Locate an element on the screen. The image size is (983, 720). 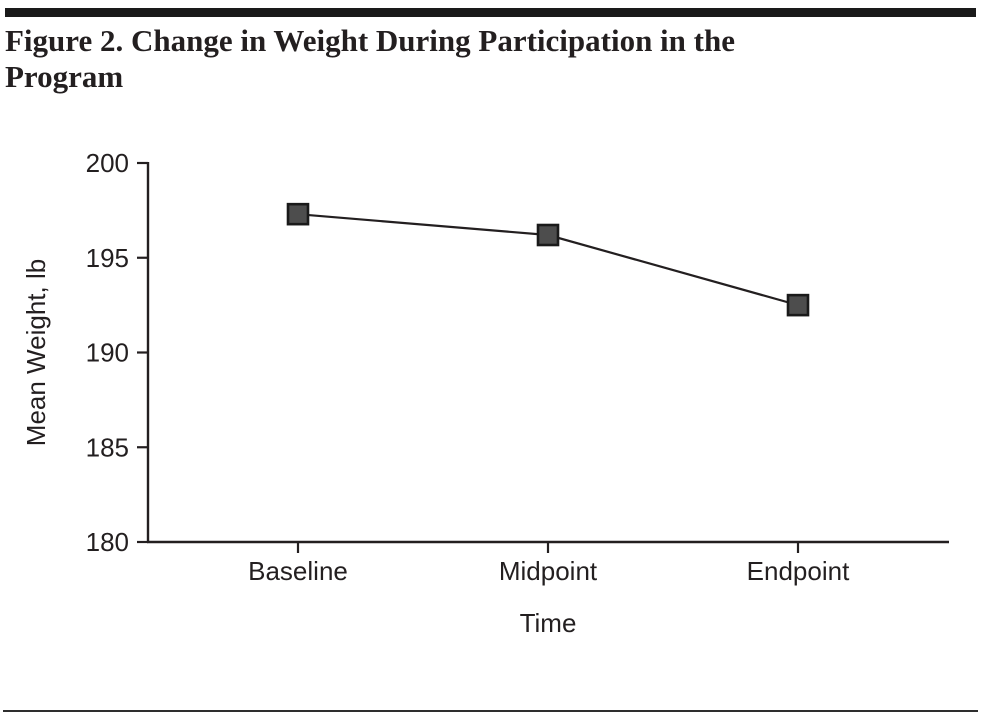
x-axis-title: Time is located at coordinates (548, 623).